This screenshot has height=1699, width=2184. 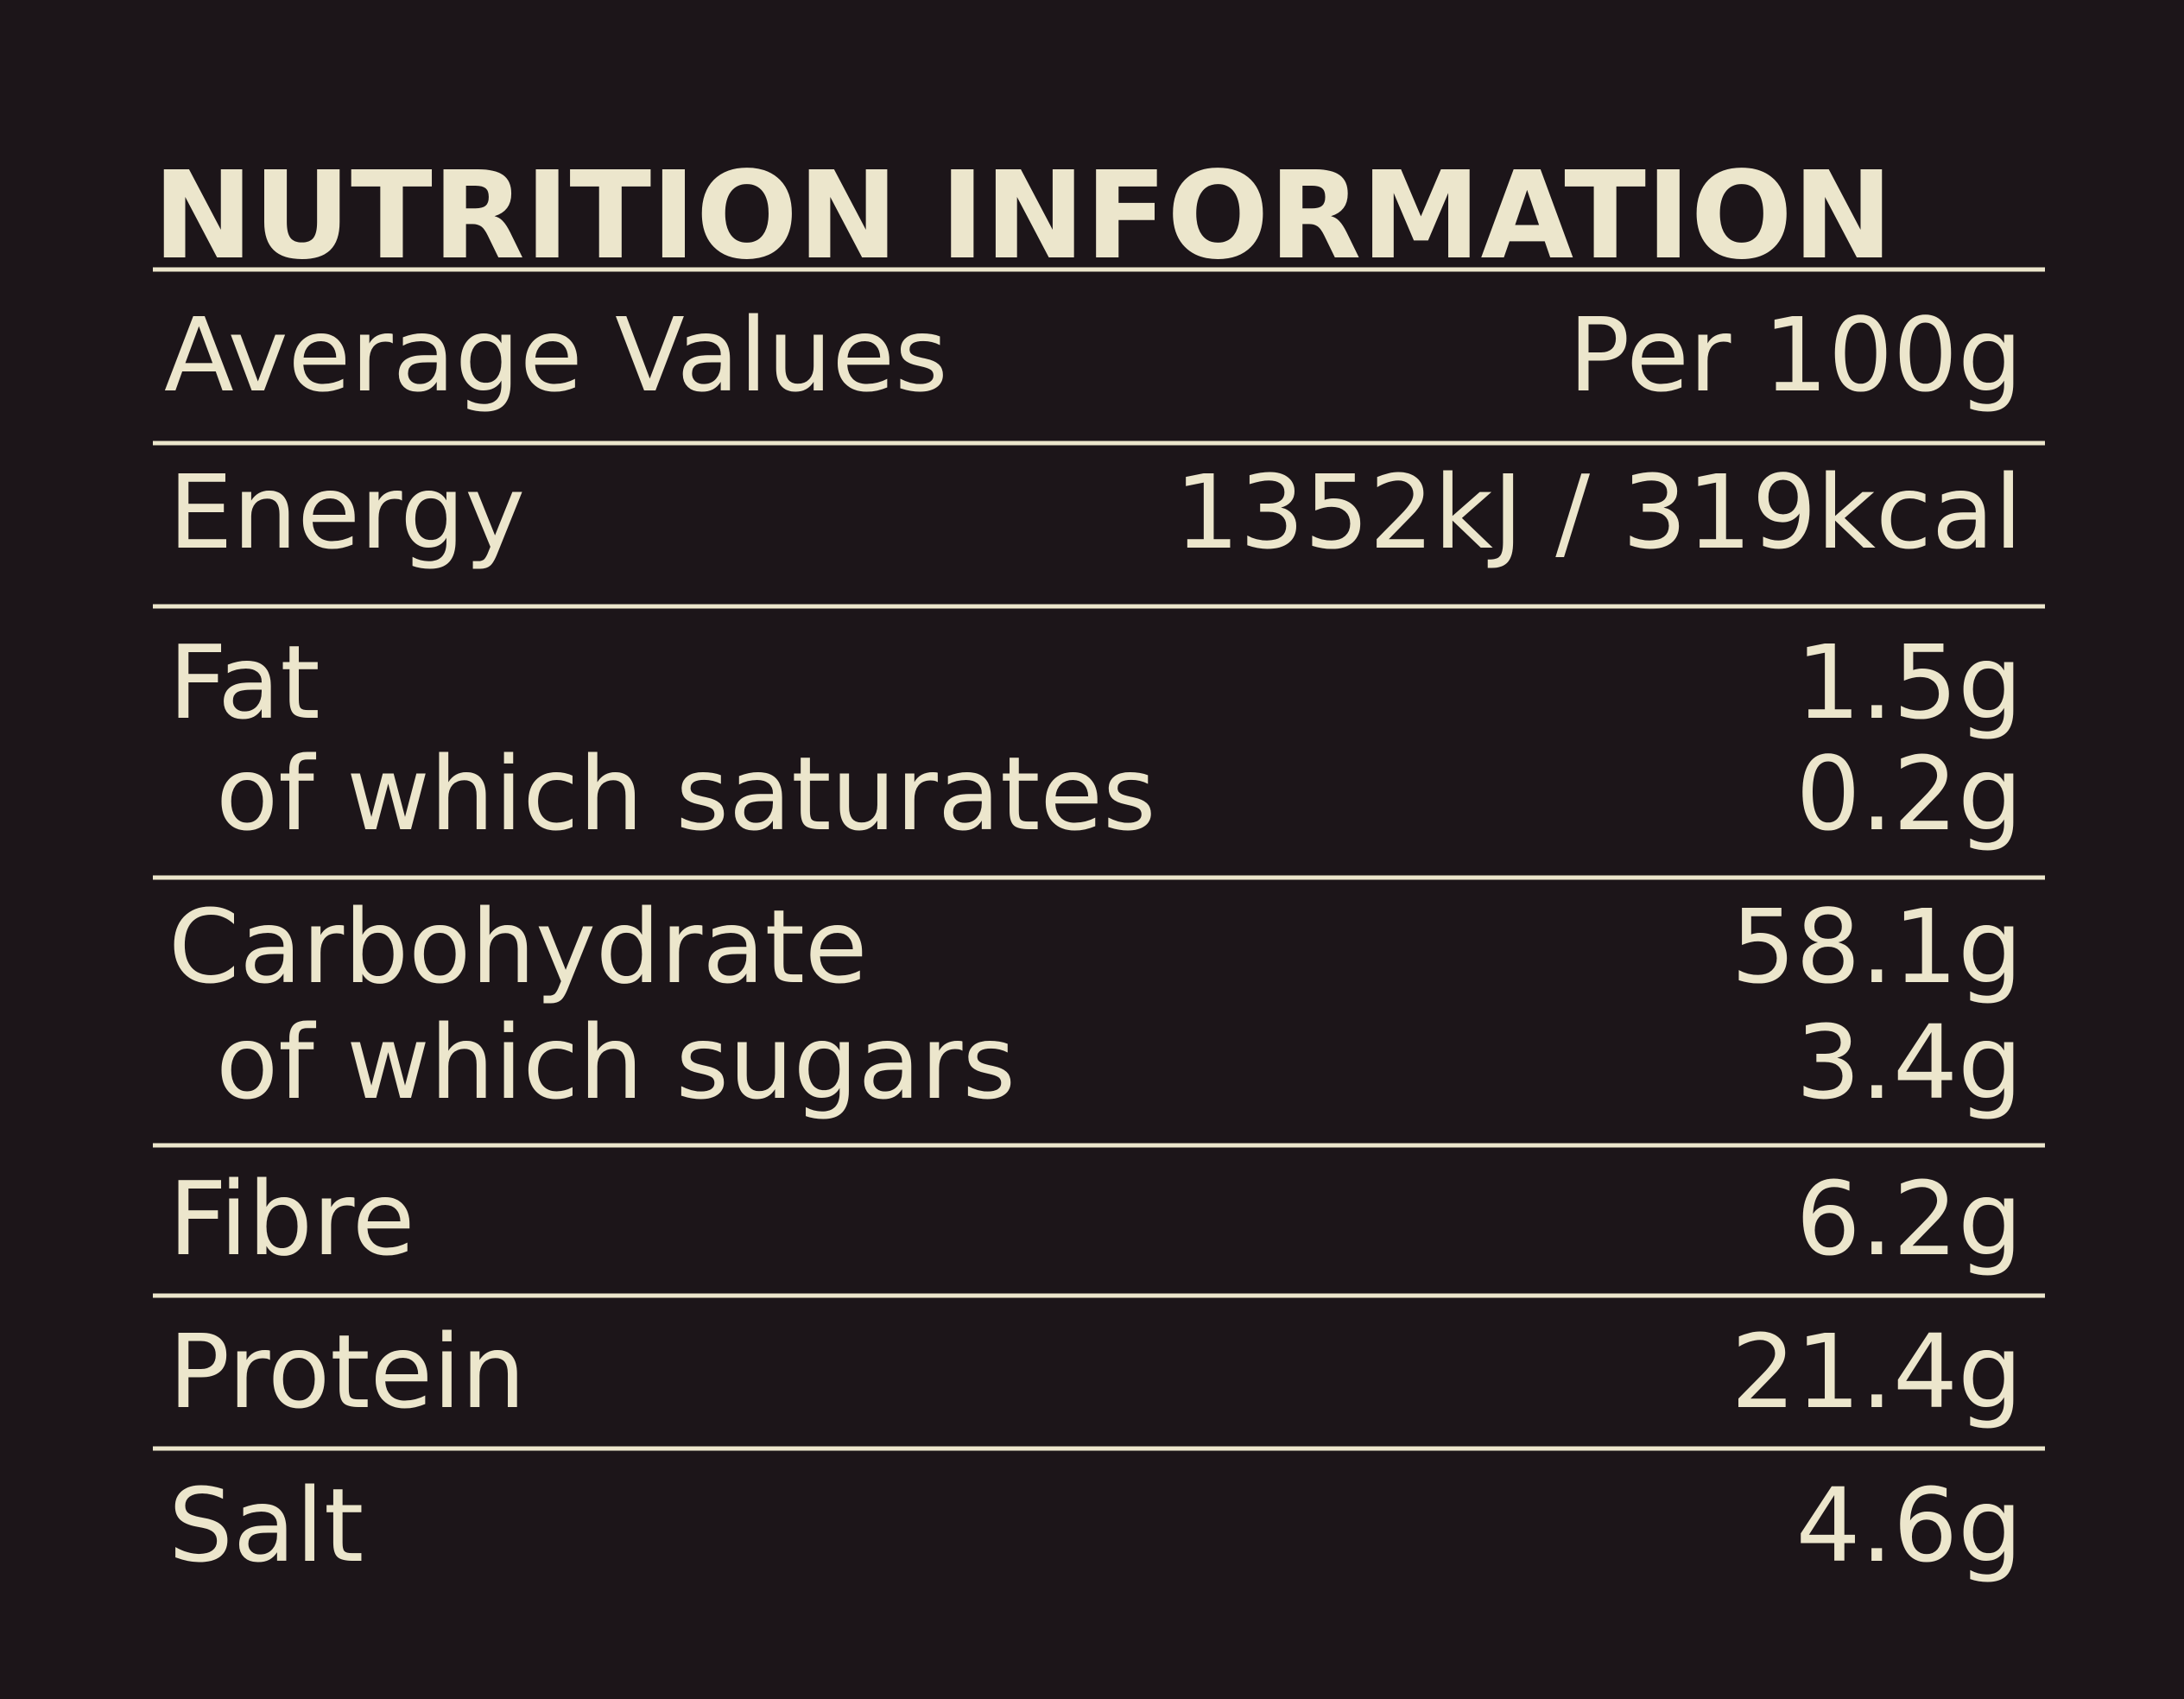 I want to click on nutrient-value: 3.4g, so click(x=1909, y=1062).